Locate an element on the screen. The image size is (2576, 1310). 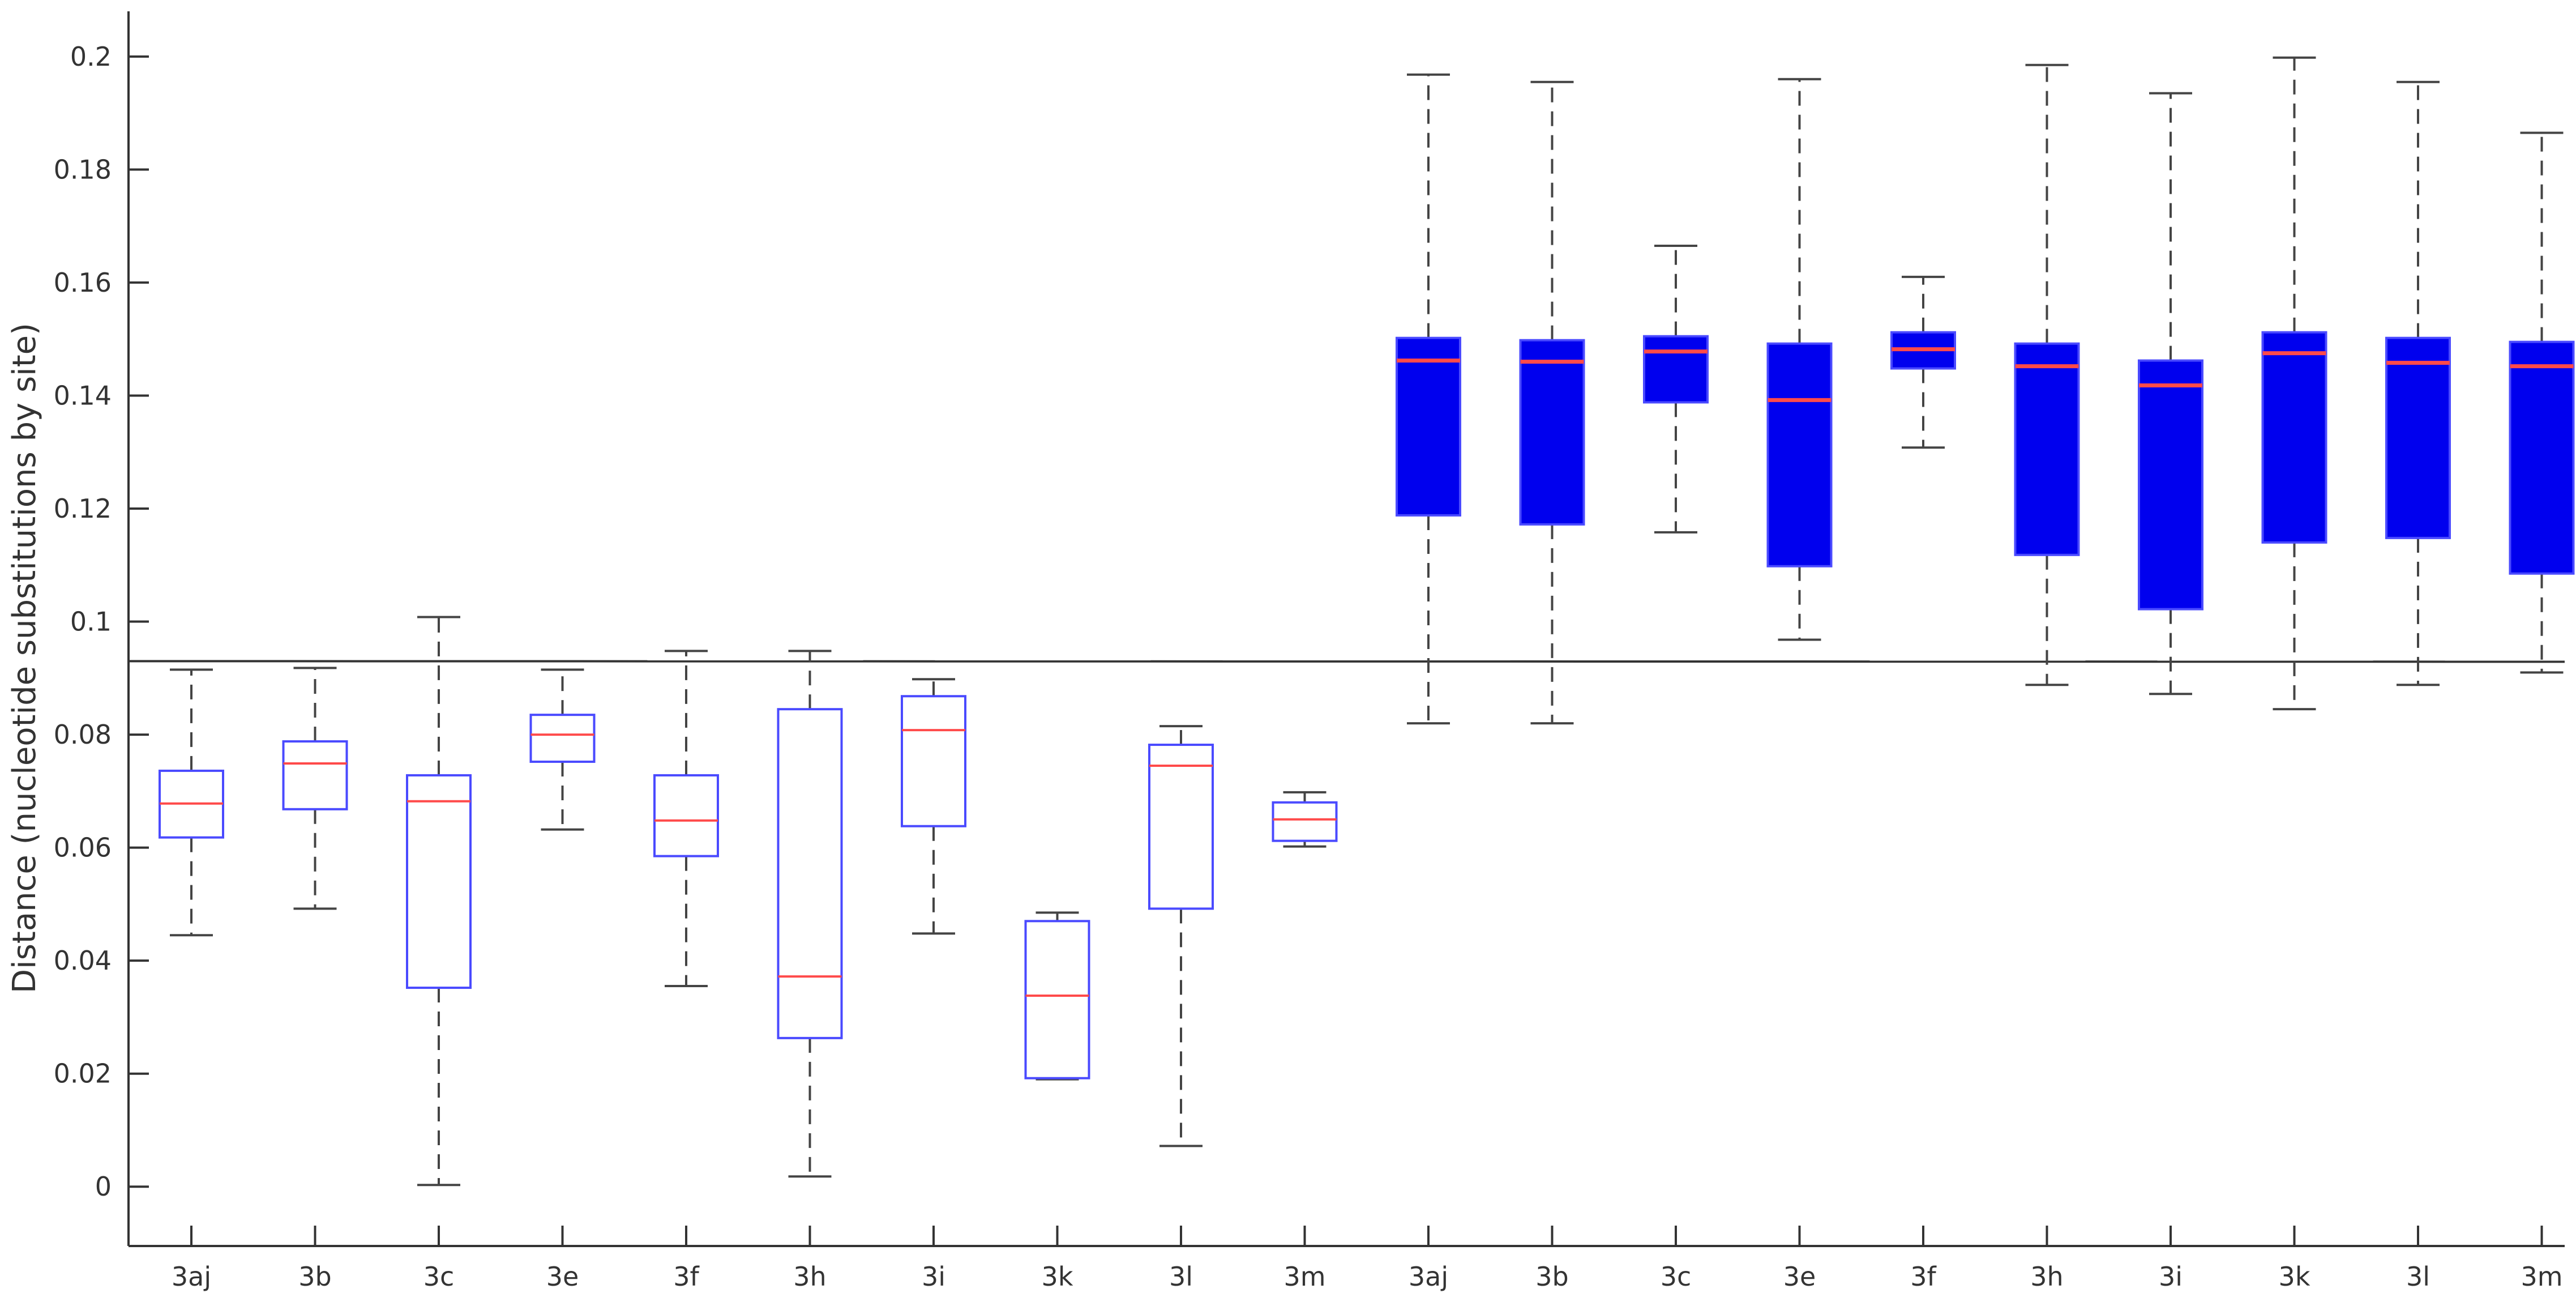
y-tick-label: 0.04 is located at coordinates (83, 960).